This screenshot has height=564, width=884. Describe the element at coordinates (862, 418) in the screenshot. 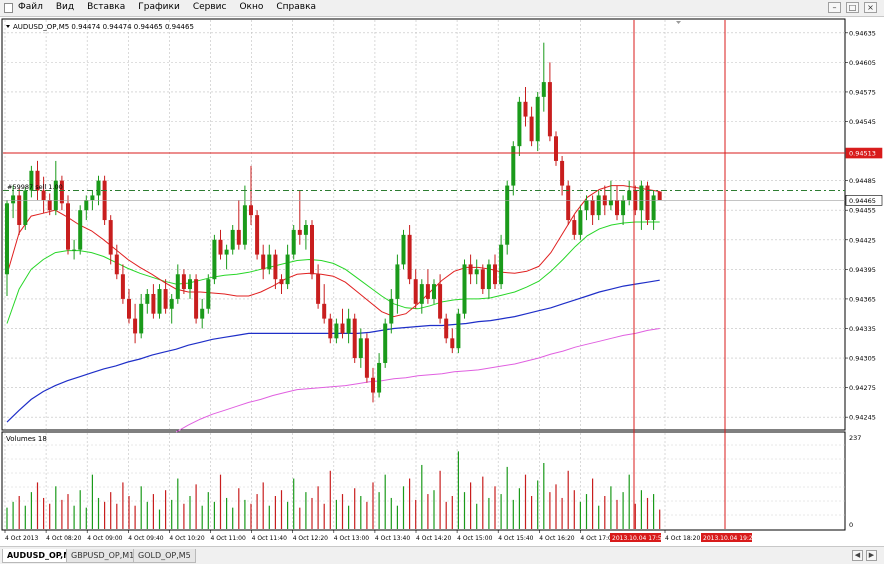

I see `y-tick-label: 0.94245` at that location.